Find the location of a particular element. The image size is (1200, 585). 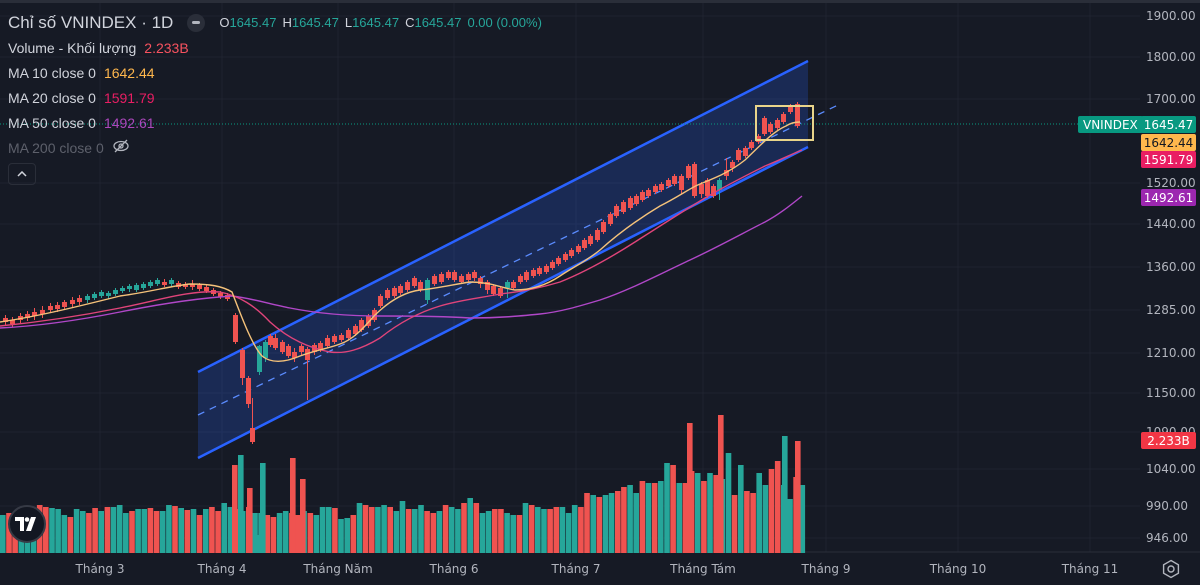

low-value: 1645.47 is located at coordinates (376, 22).